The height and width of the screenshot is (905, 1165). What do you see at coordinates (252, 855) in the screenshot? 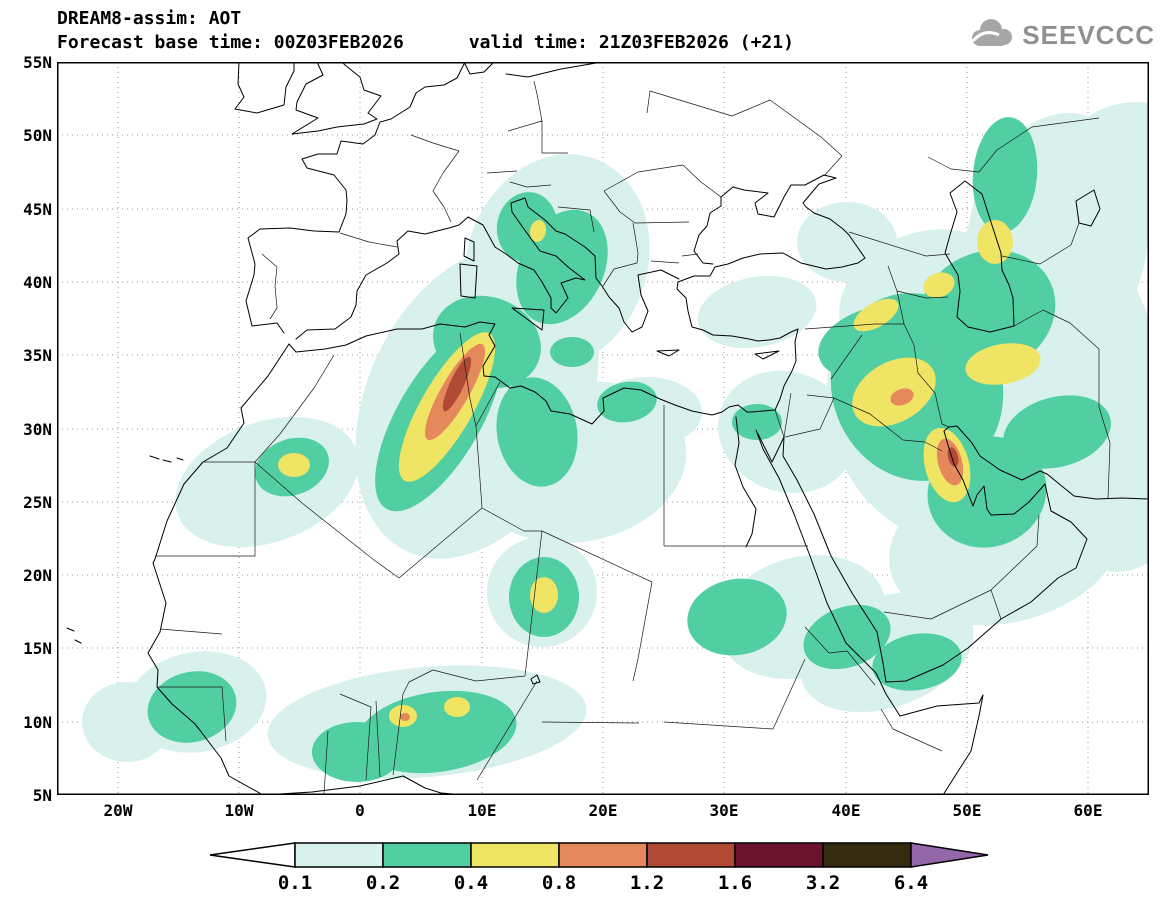
I see `colorbar-underflow-arrow` at bounding box center [252, 855].